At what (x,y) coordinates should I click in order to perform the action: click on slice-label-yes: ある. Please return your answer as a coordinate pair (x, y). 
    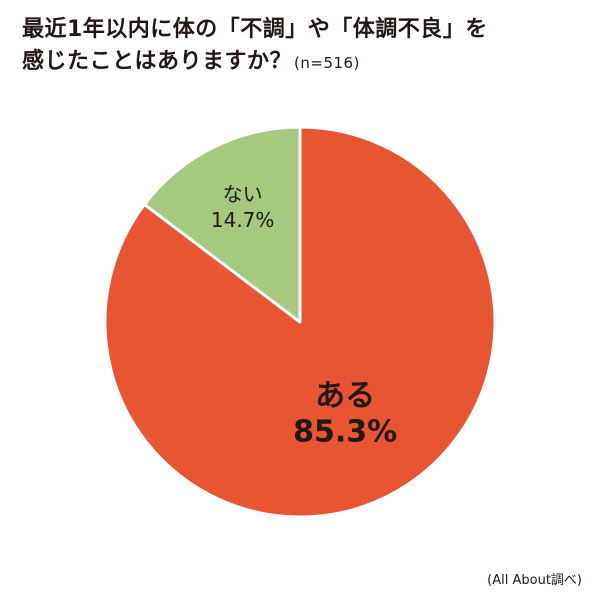
    Looking at the image, I should click on (345, 395).